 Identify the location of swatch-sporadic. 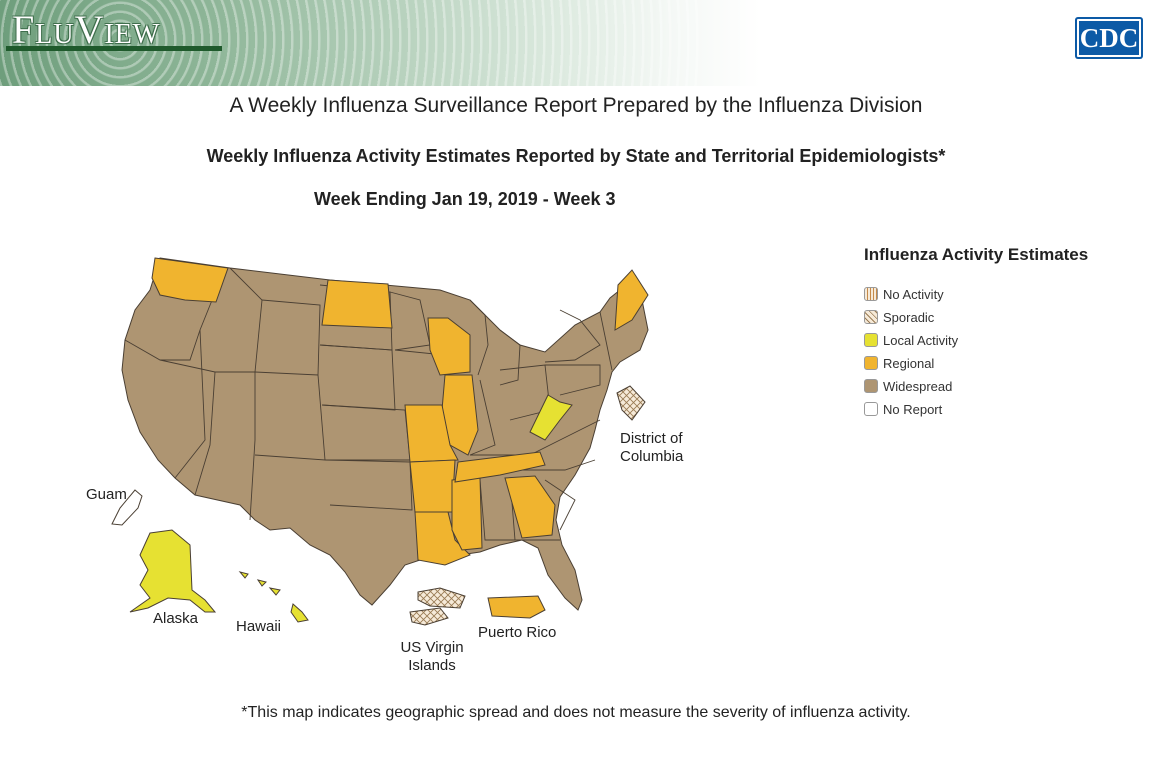
(871, 317).